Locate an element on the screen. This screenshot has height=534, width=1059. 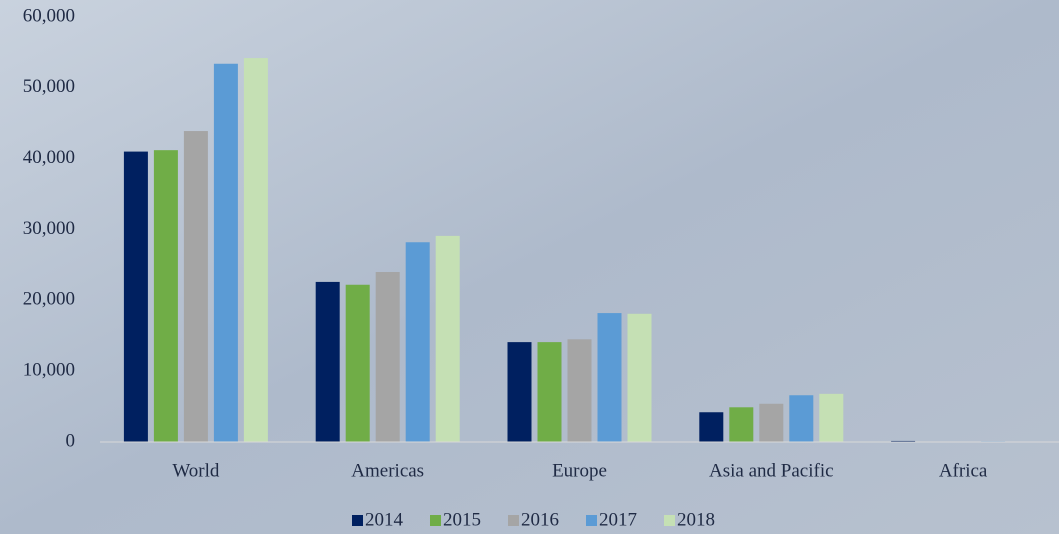
legend-label: 2017 is located at coordinates (618, 519).